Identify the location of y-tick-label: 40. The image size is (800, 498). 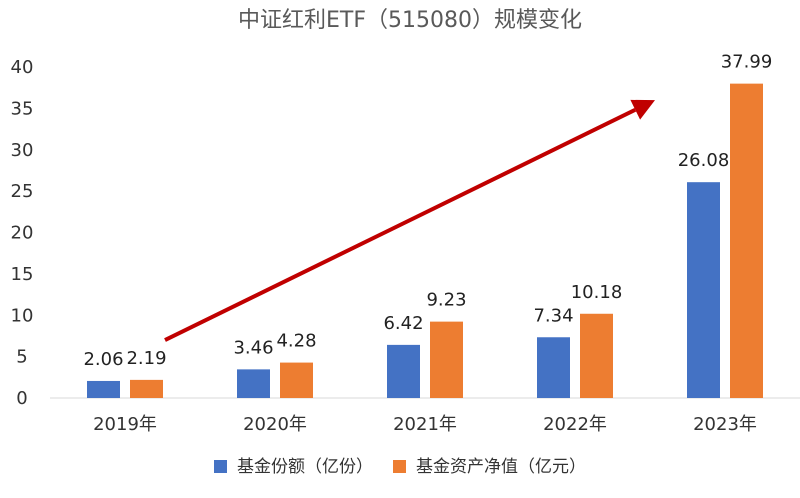
(22, 67).